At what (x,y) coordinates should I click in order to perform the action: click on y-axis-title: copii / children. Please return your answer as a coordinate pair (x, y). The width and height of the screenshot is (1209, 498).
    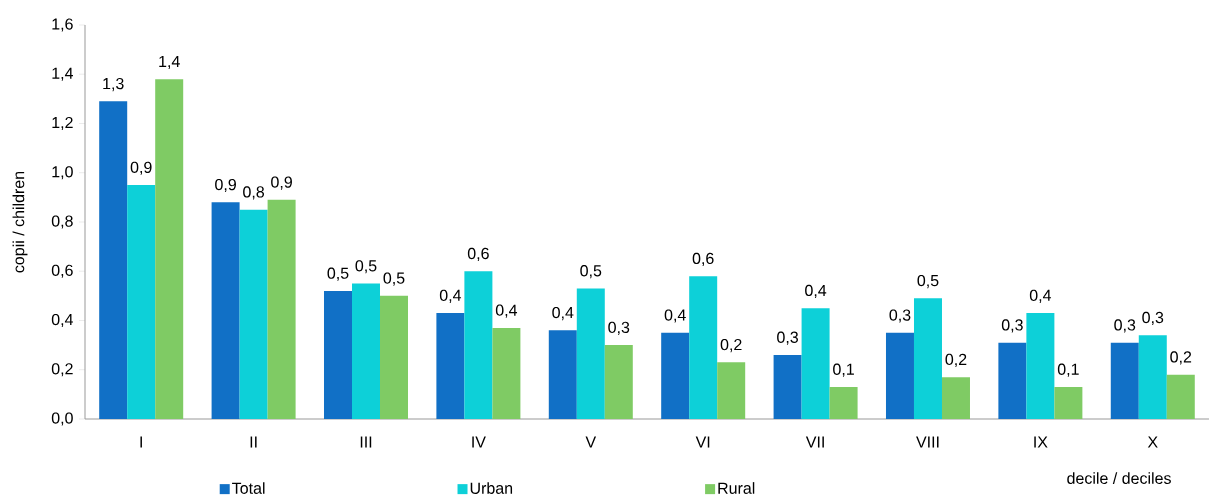
    Looking at the image, I should click on (20, 222).